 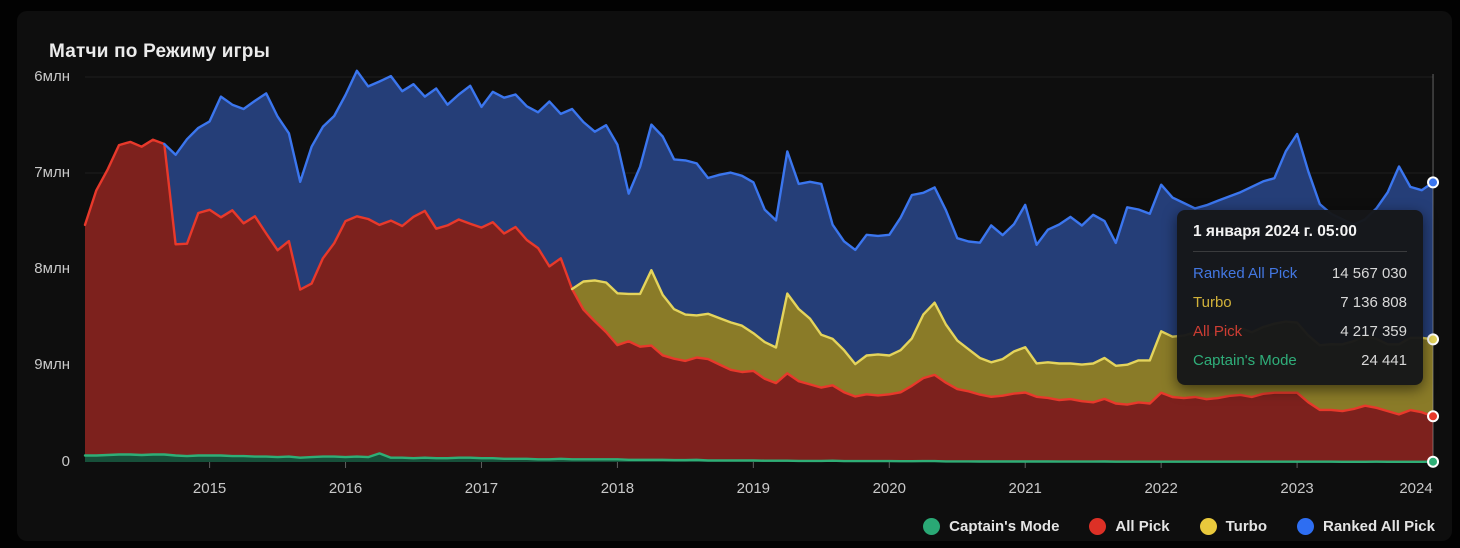 I want to click on y-axis-tick-label: 9млн, so click(x=52, y=364).